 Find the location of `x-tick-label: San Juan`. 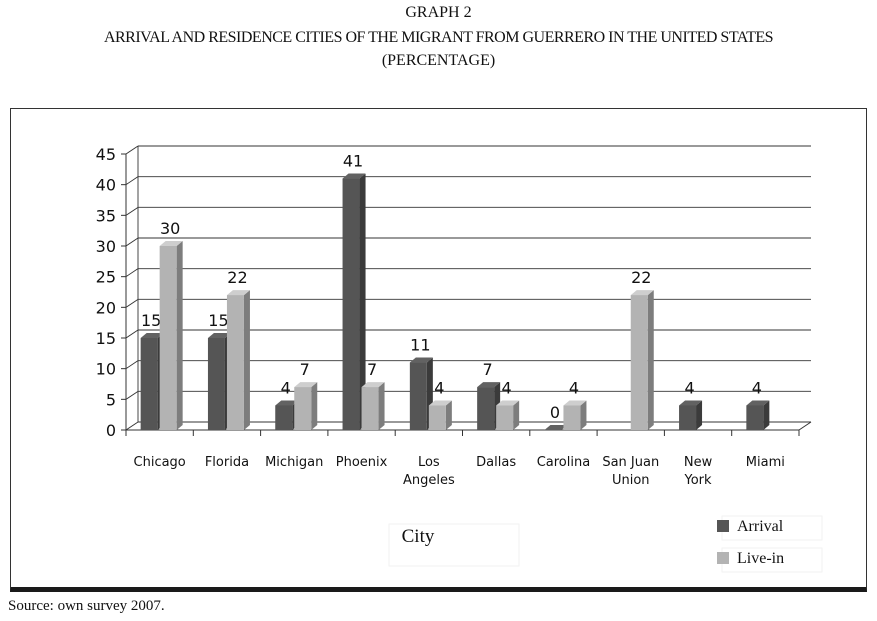

x-tick-label: San Juan is located at coordinates (630, 462).